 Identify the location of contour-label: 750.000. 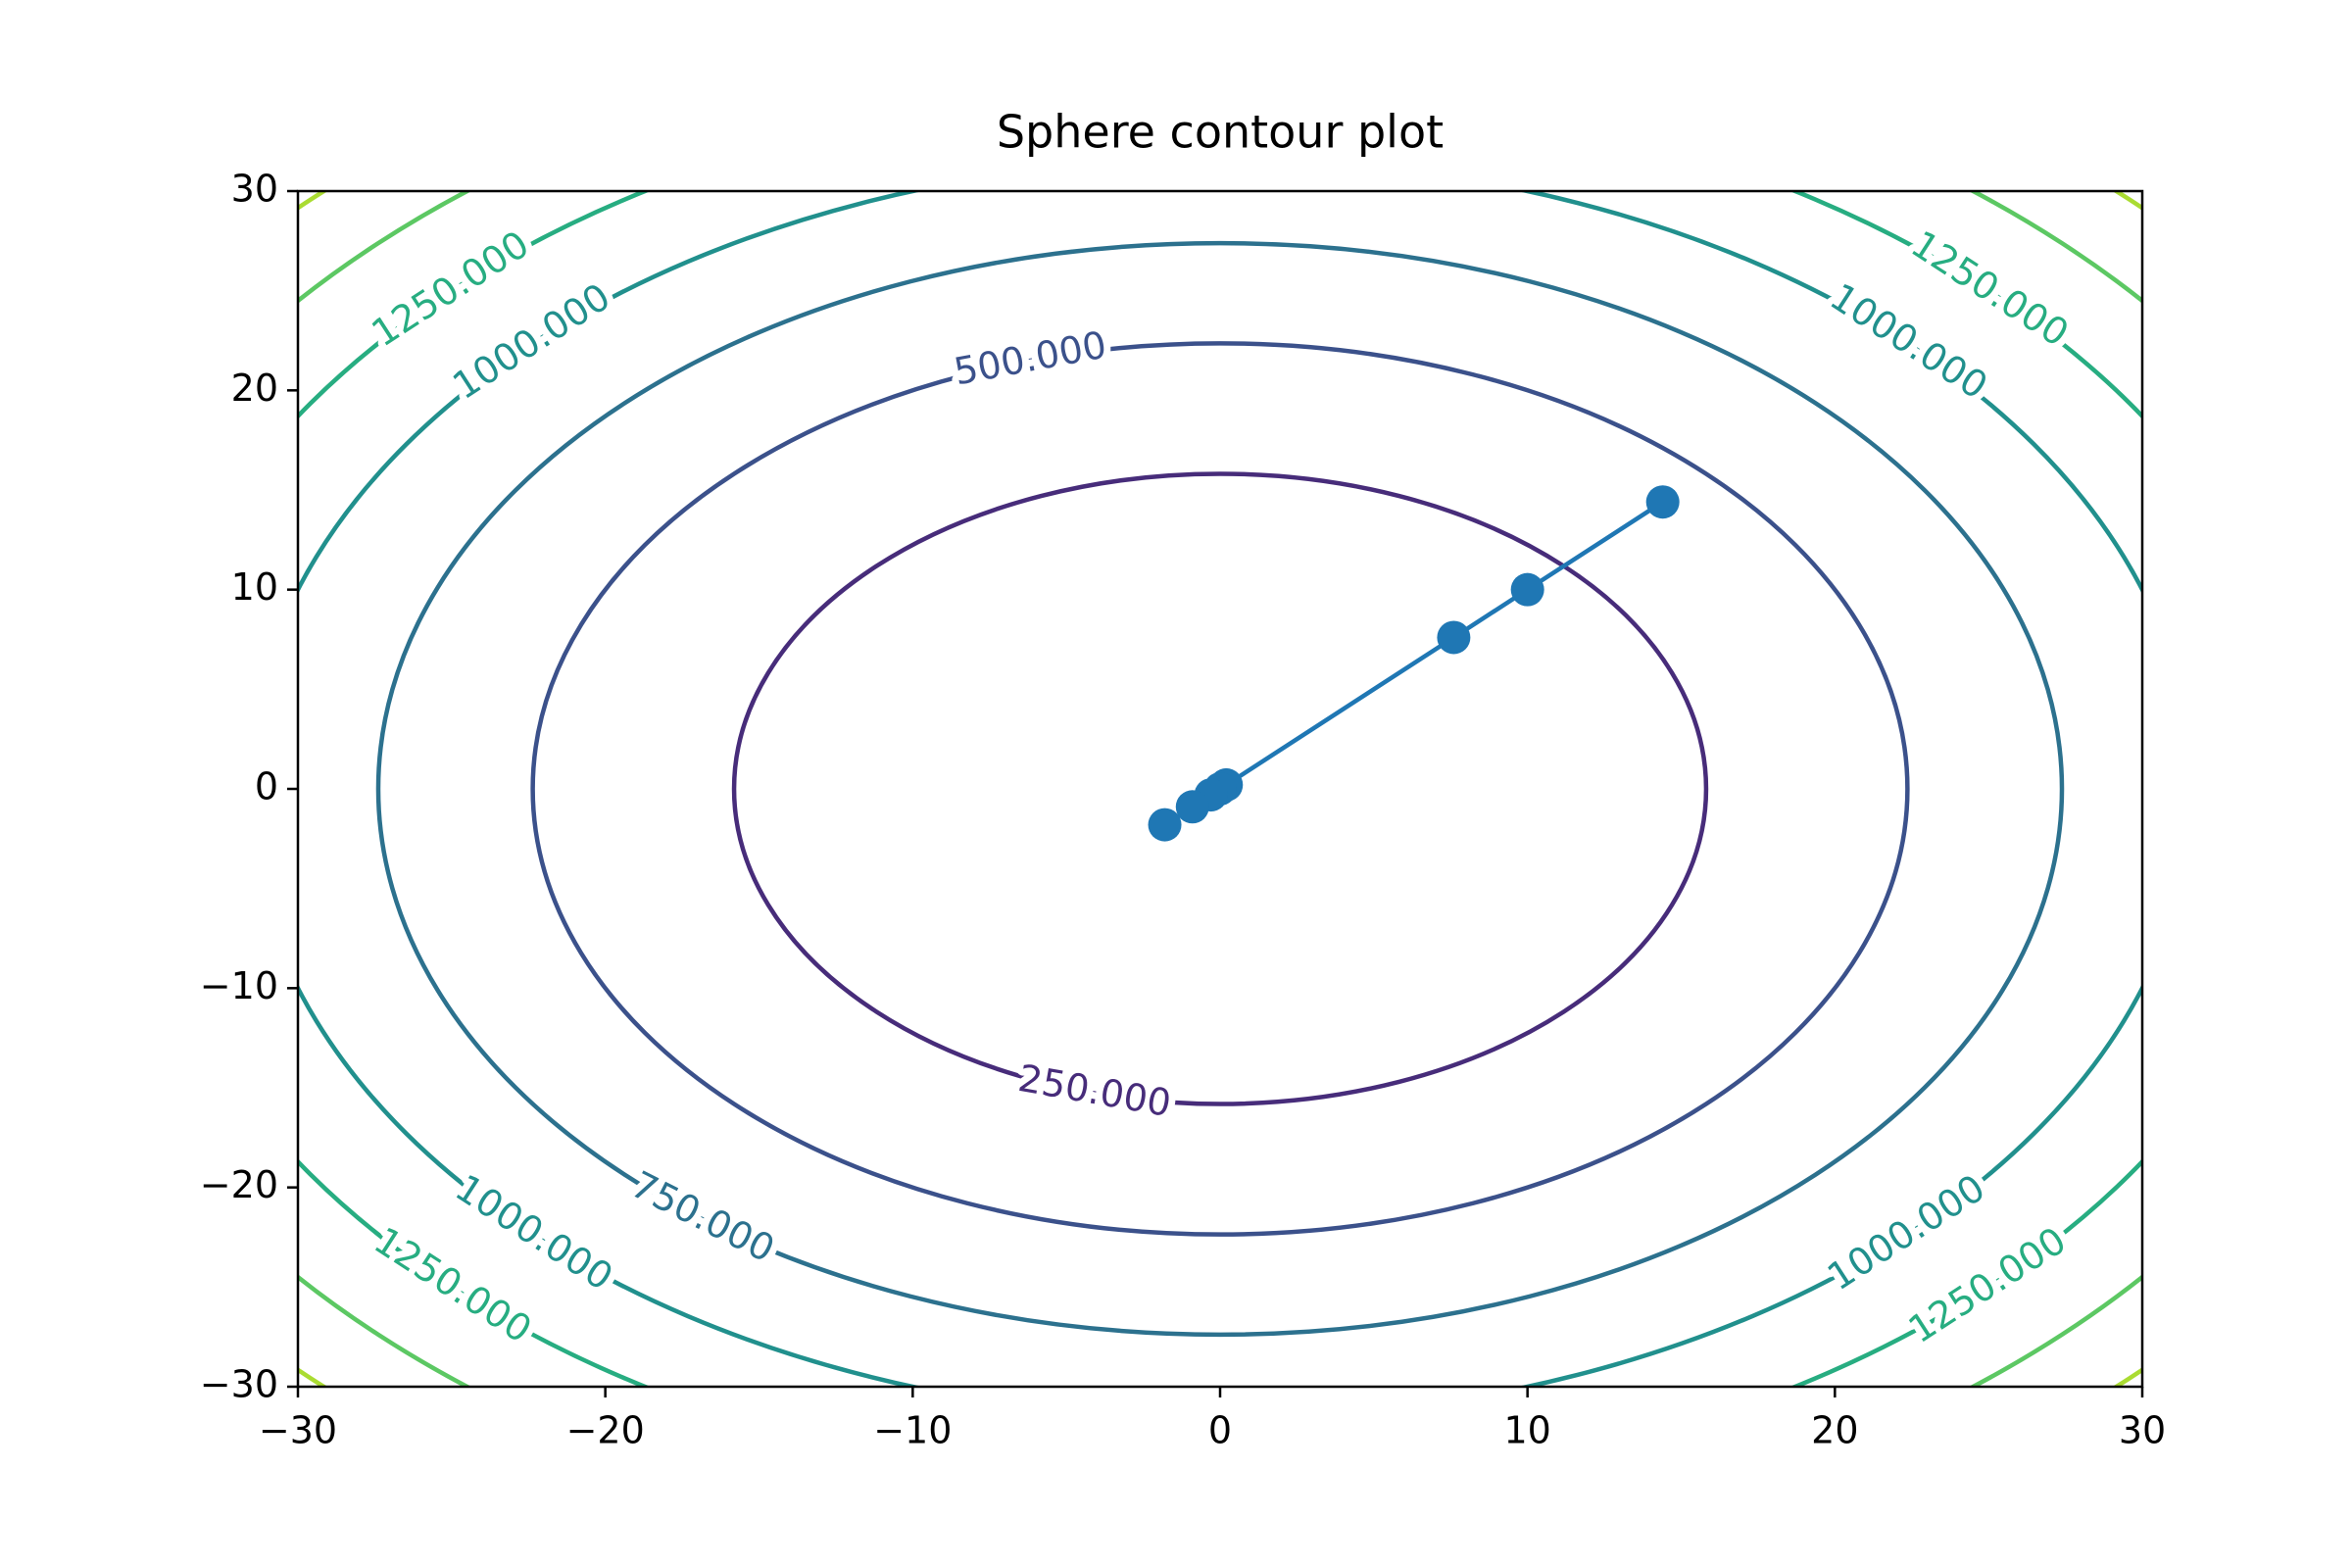
(702, 1216).